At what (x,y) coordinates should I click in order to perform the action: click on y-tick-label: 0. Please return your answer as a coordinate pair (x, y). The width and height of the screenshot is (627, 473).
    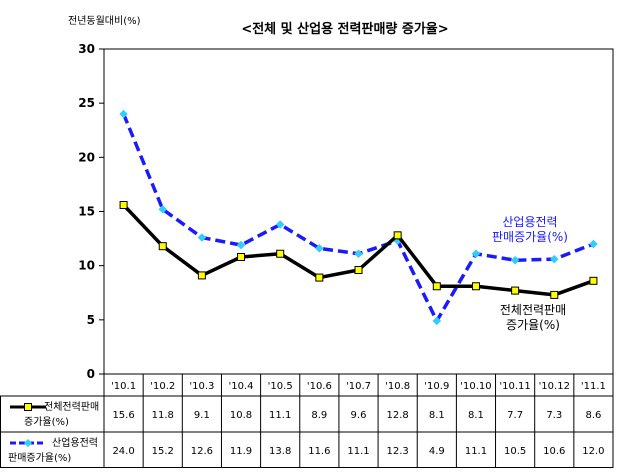
    Looking at the image, I should click on (91, 374).